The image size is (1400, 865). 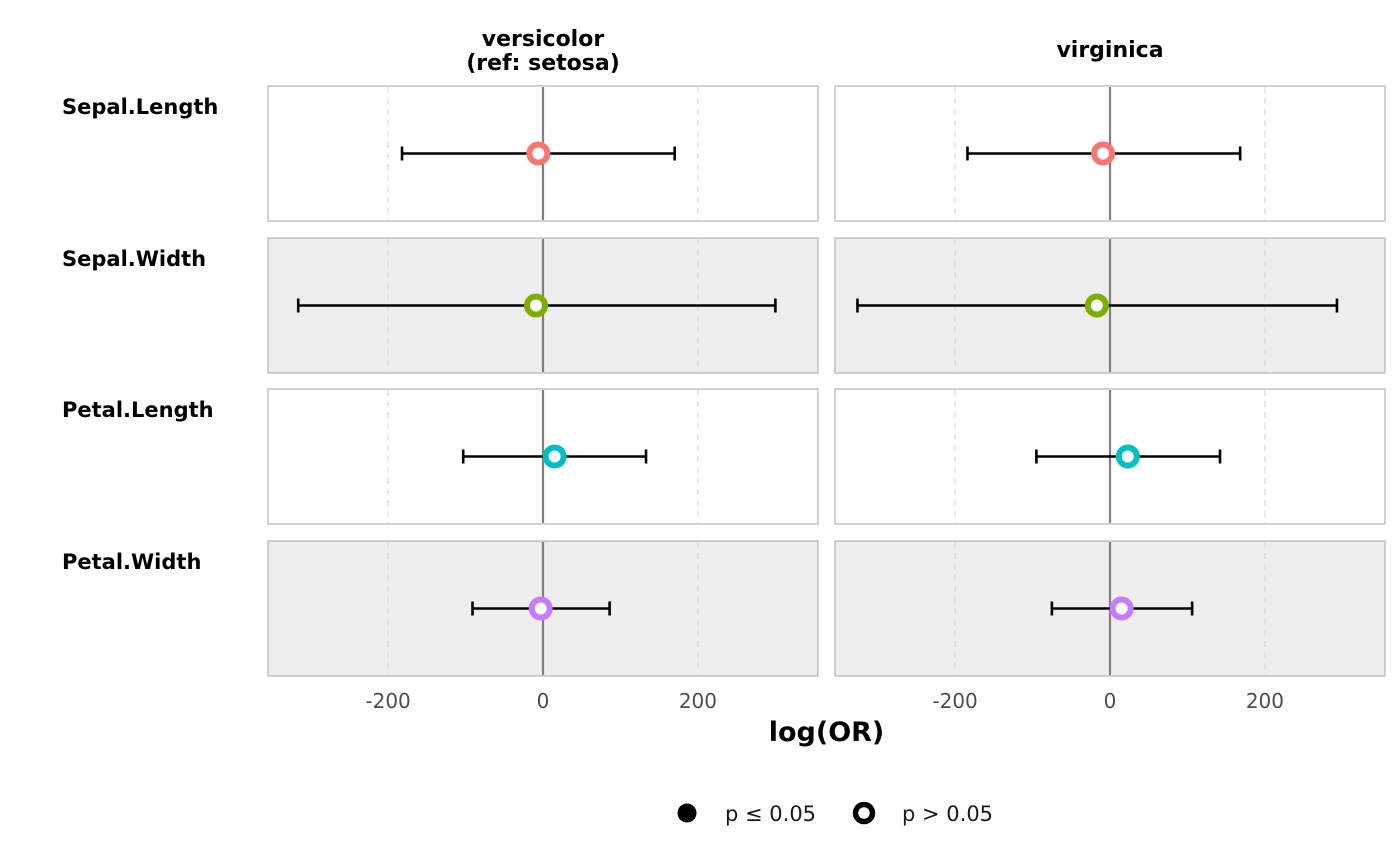 What do you see at coordinates (134, 259) in the screenshot?
I see `row-label: Sepal.Width` at bounding box center [134, 259].